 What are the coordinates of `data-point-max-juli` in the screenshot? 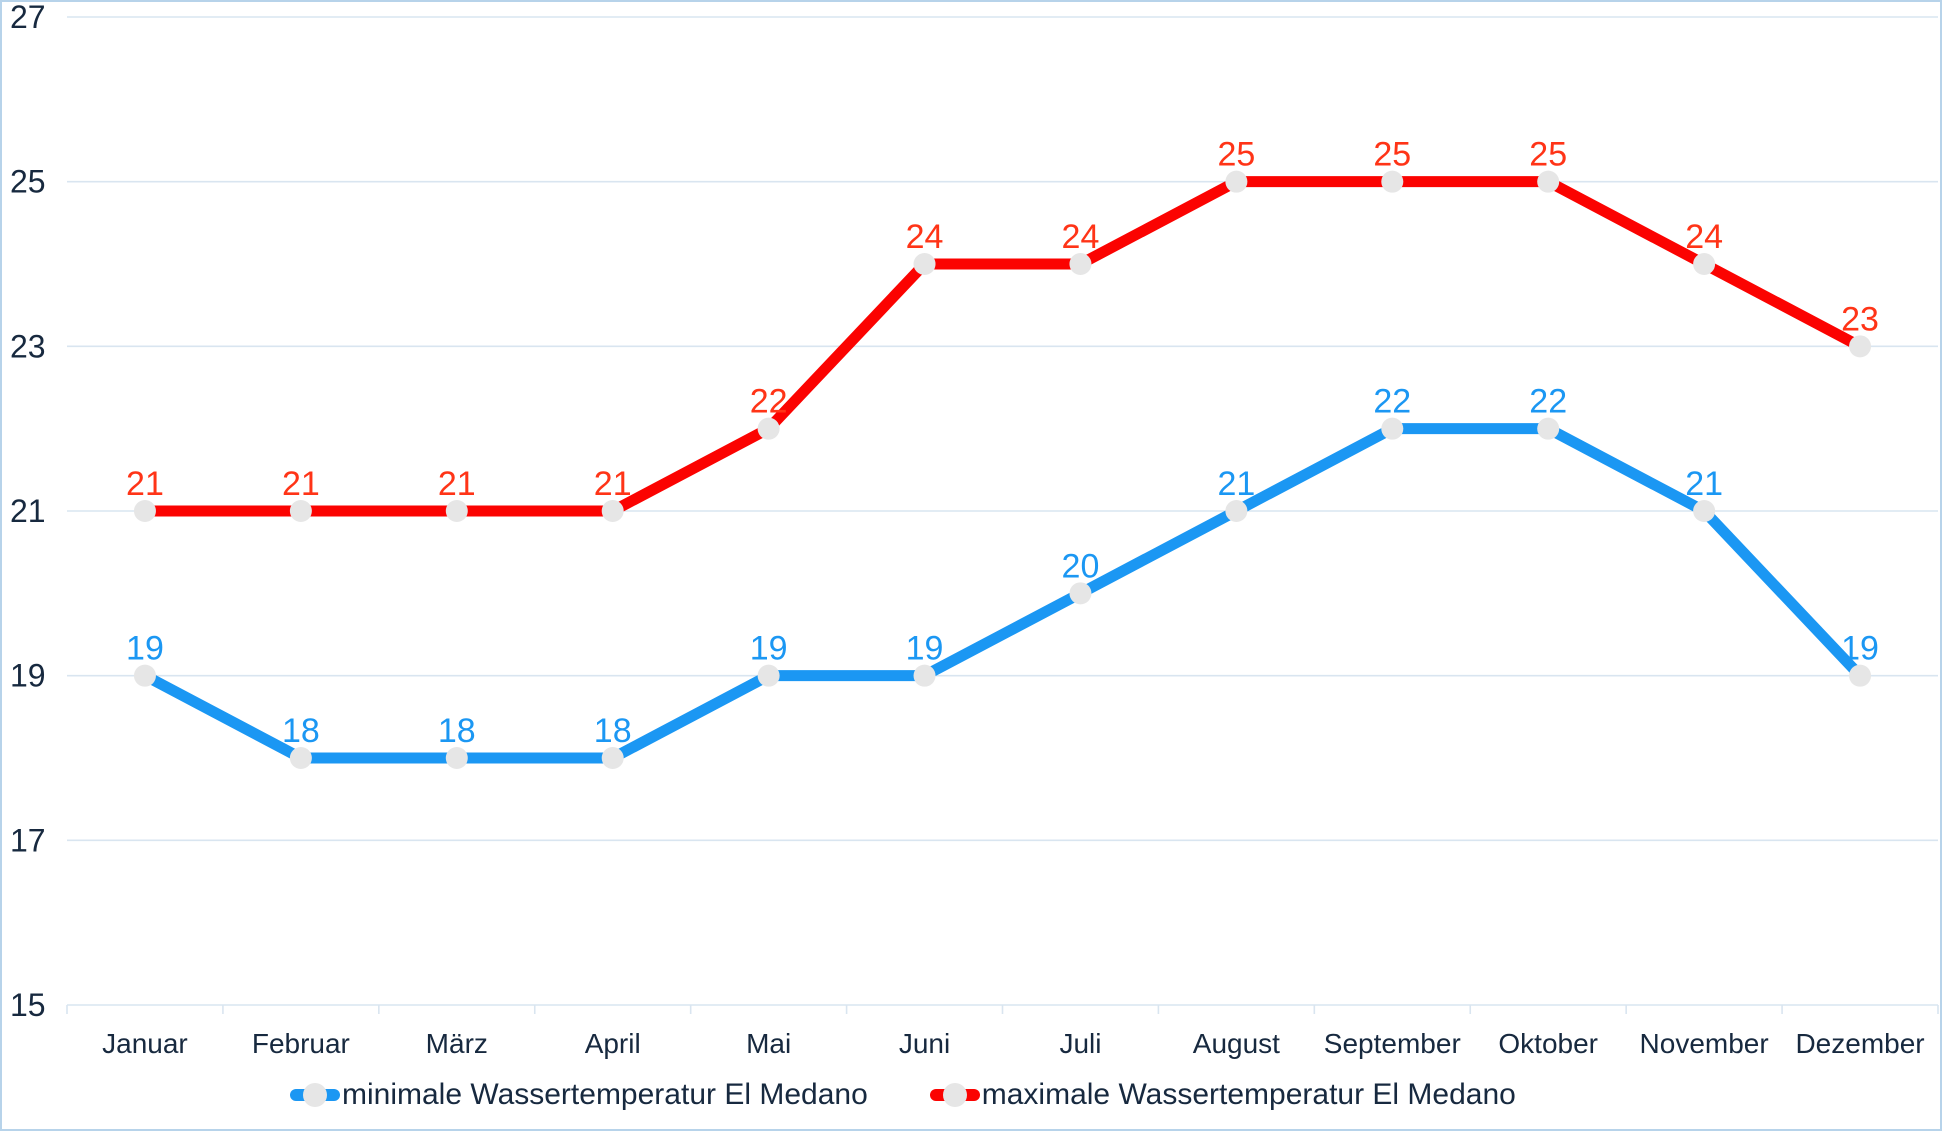 It's located at (1080, 264).